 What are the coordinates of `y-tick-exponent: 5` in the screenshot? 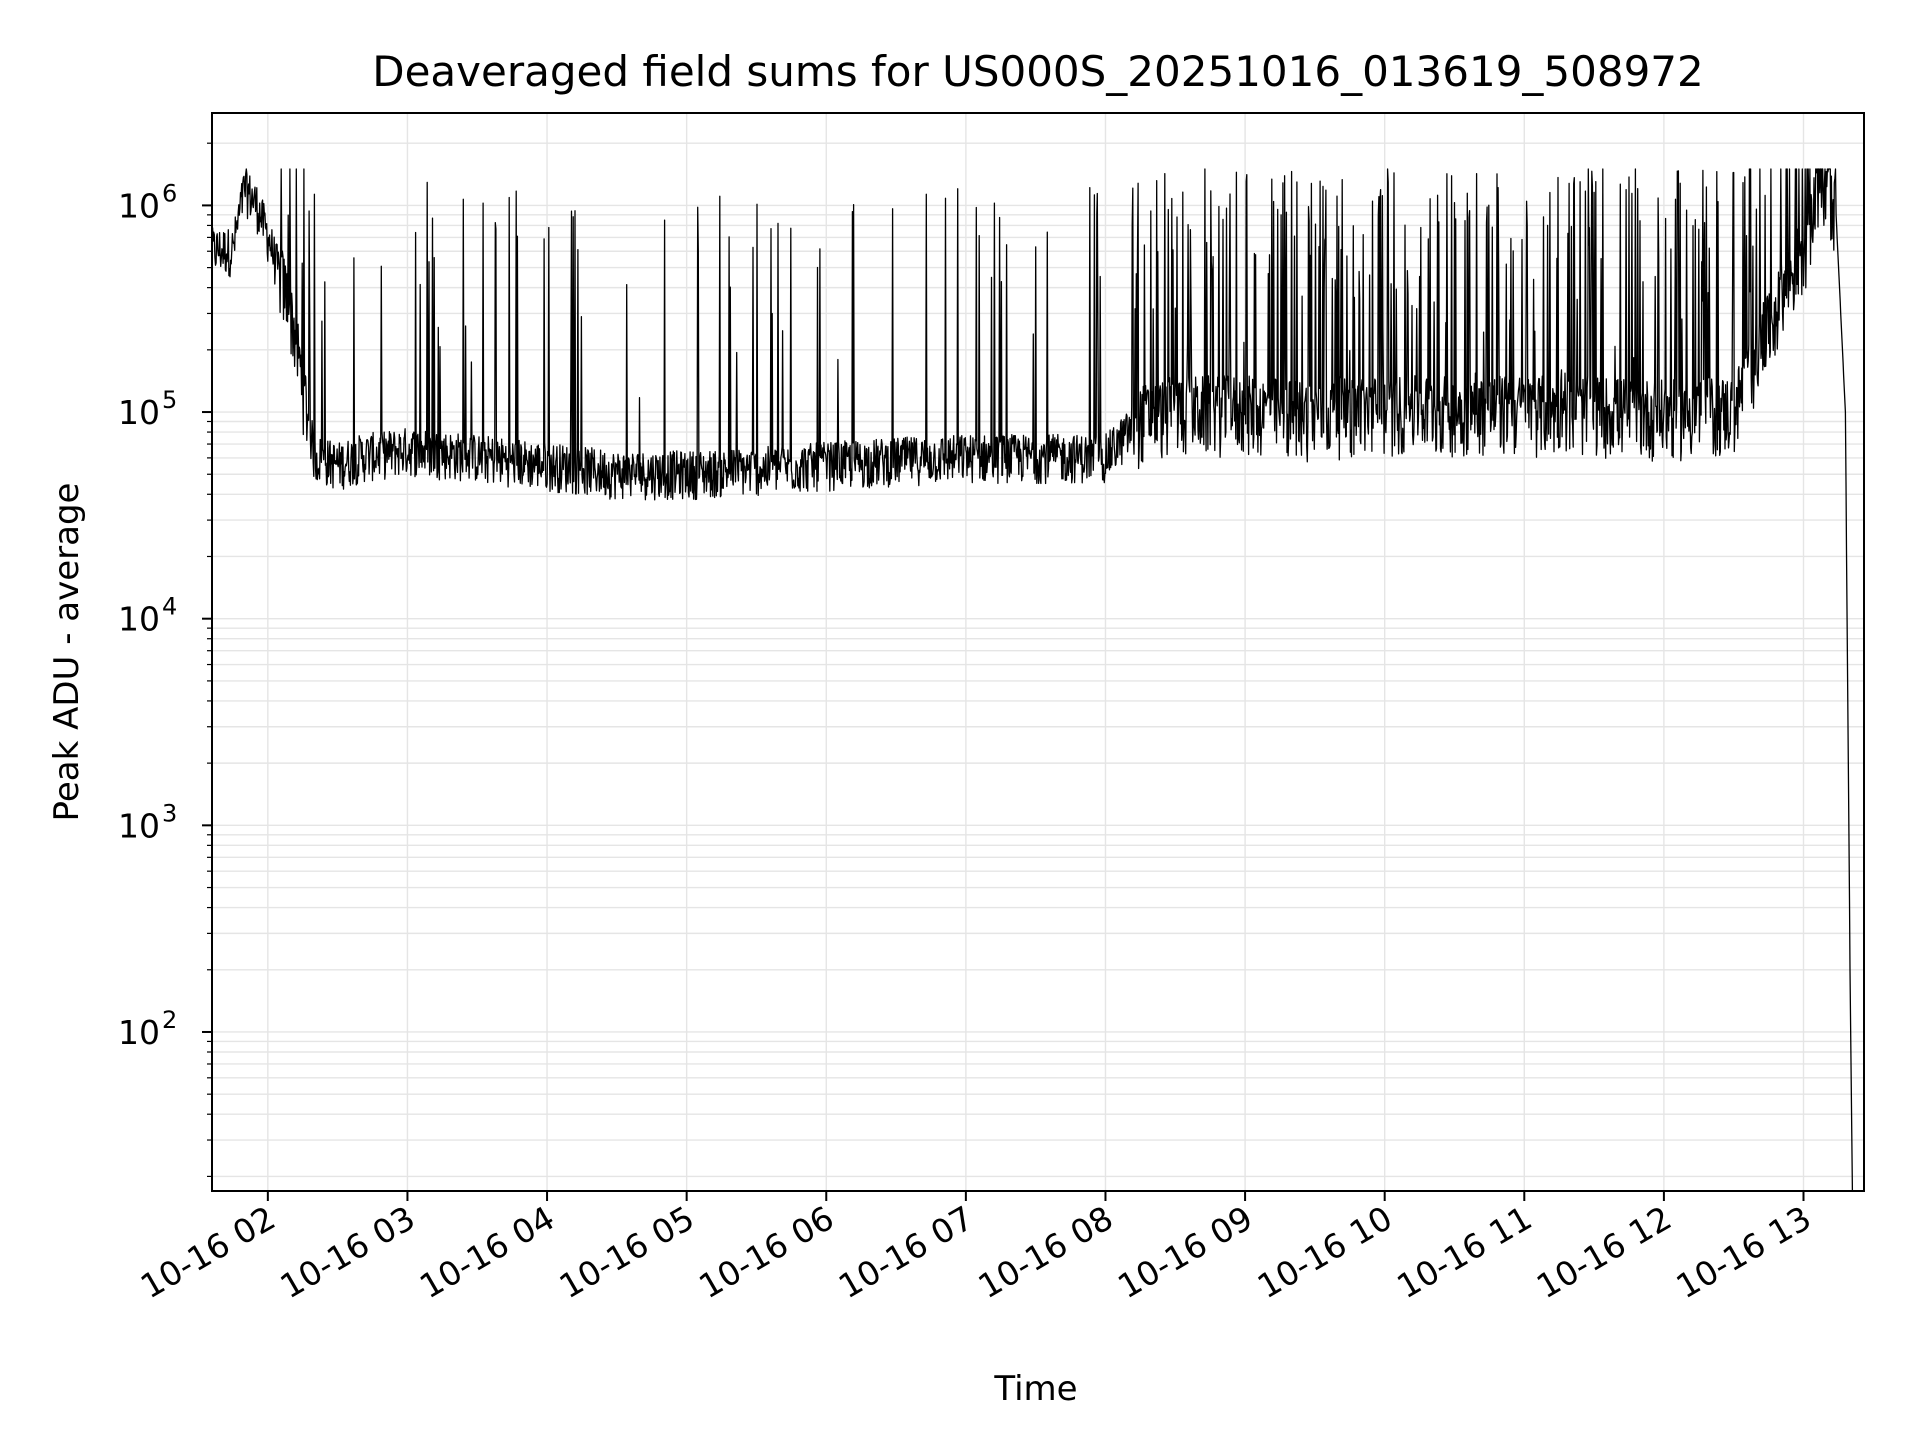 It's located at (169, 400).